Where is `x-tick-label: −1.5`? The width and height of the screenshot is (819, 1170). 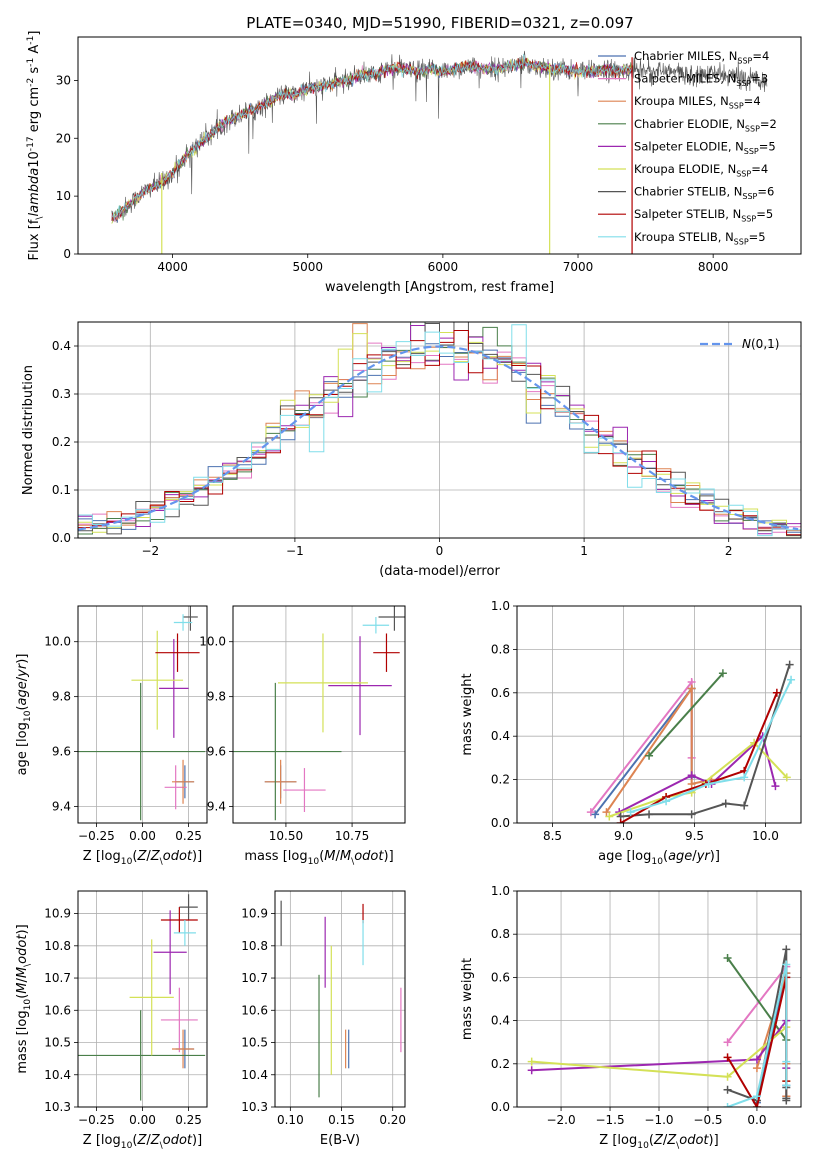 x-tick-label: −1.5 is located at coordinates (609, 1120).